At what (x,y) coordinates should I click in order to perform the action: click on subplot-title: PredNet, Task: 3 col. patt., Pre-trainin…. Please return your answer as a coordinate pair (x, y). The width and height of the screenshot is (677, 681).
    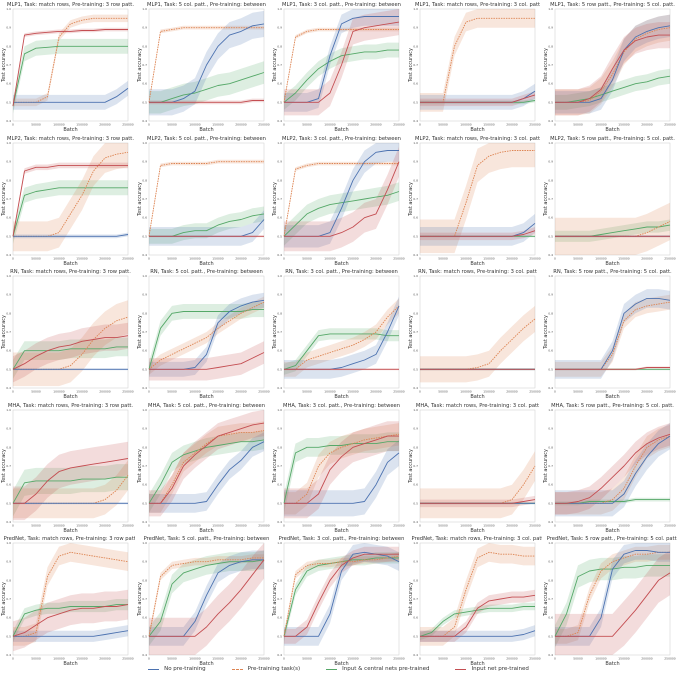
    Looking at the image, I should click on (342, 539).